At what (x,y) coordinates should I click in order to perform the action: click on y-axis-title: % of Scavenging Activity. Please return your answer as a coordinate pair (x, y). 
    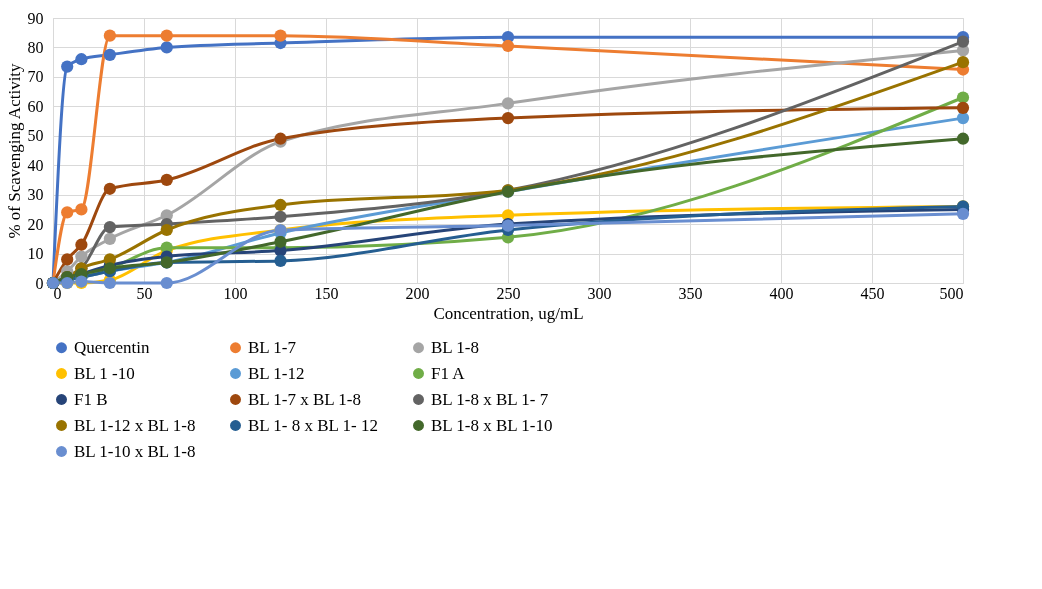
    Looking at the image, I should click on (14, 150).